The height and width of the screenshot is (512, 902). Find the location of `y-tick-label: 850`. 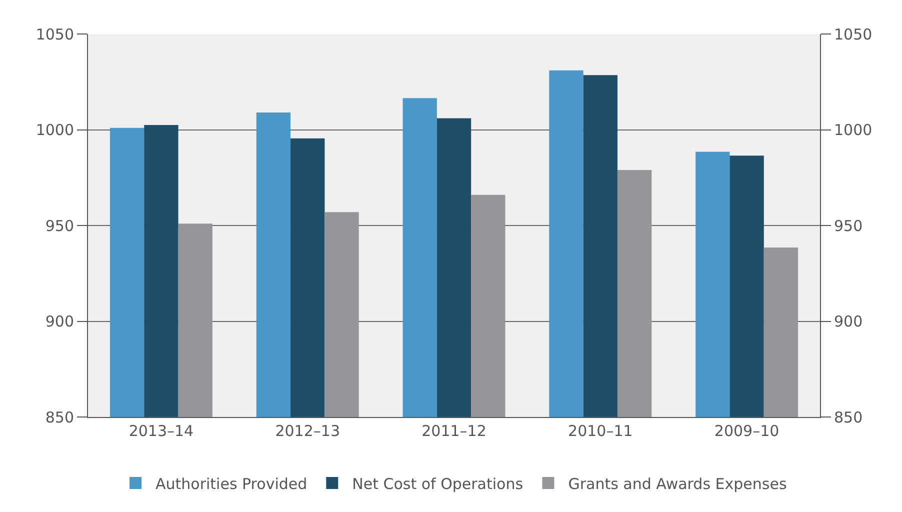

y-tick-label: 850 is located at coordinates (59, 417).